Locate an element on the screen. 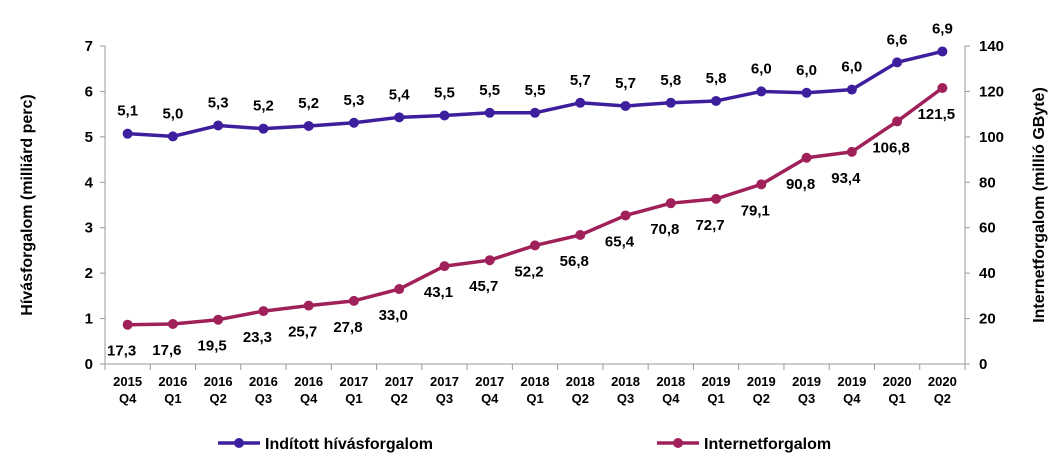 This screenshot has width=1059, height=469. data-label-0: 5,1 is located at coordinates (127, 111).